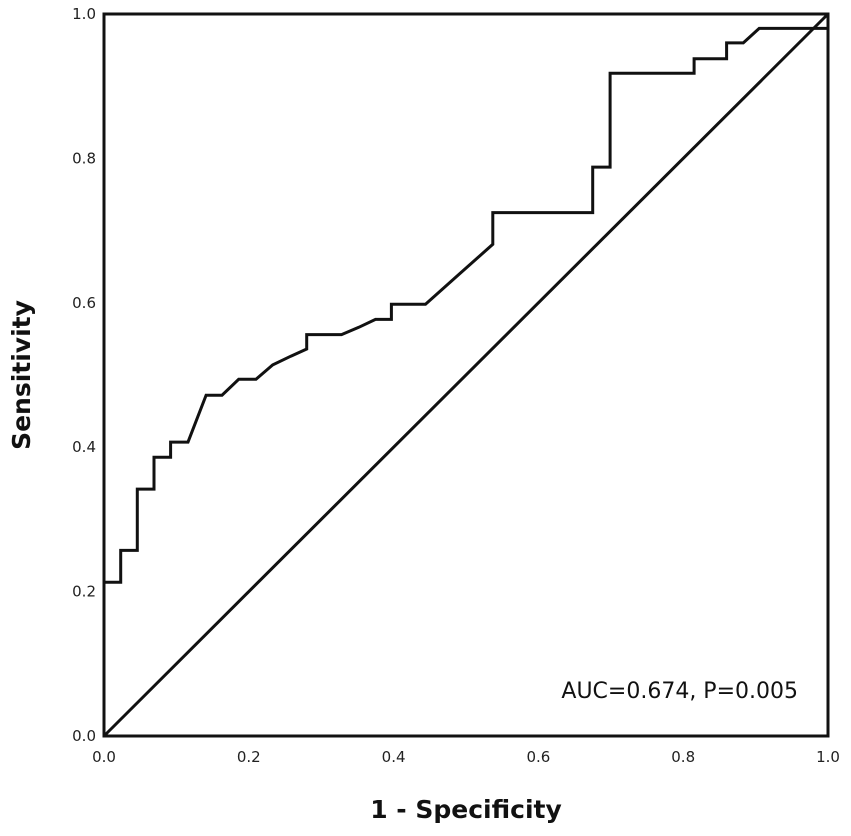  I want to click on auc-annotation: AUC=0.674, P=0.005, so click(679, 691).